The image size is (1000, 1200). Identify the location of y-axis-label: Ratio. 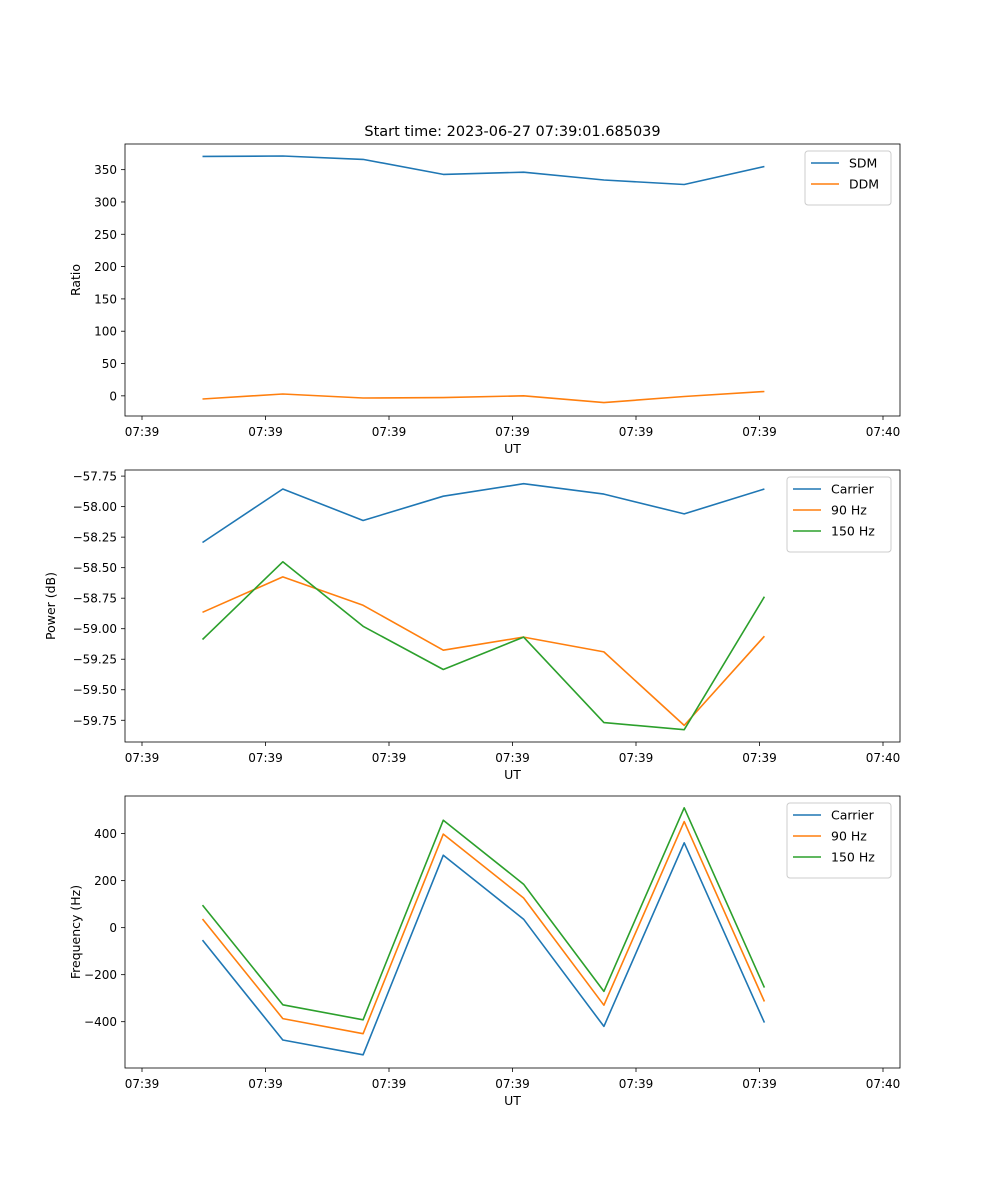
(75, 280).